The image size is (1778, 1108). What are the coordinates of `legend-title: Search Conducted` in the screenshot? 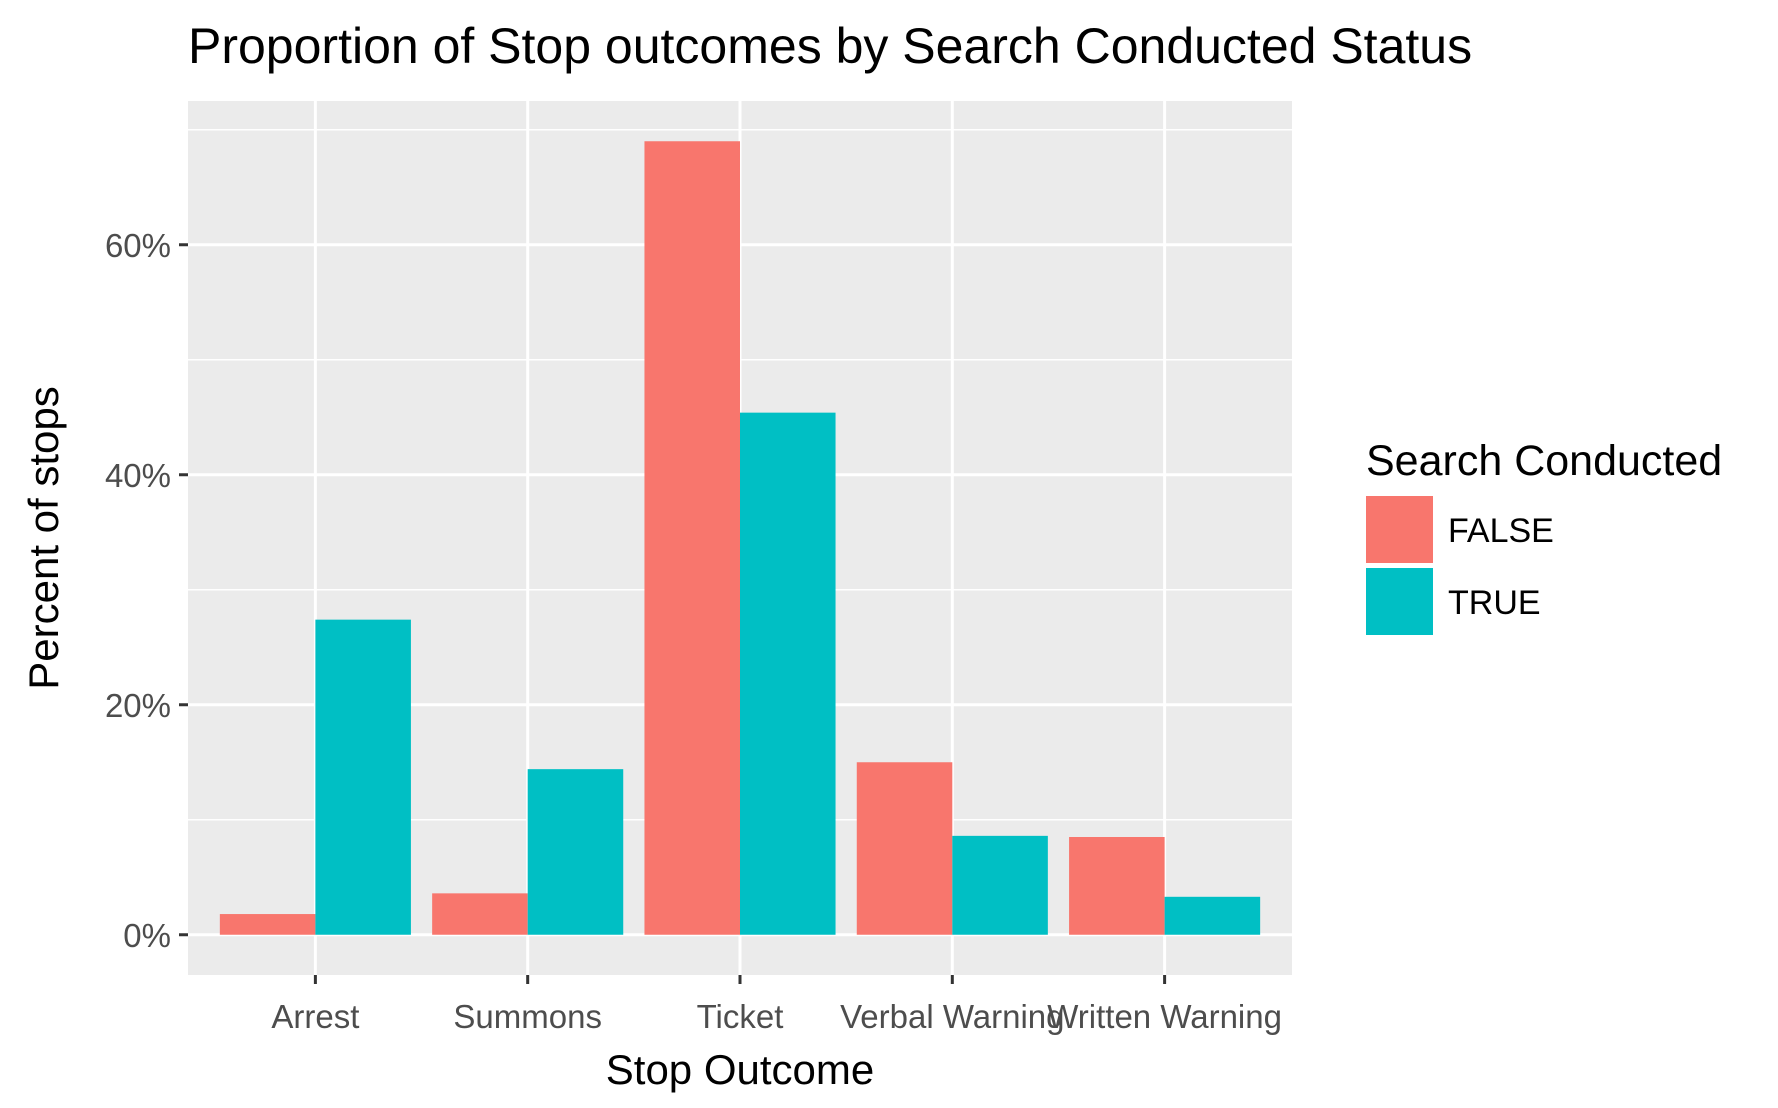 It's located at (1544, 461).